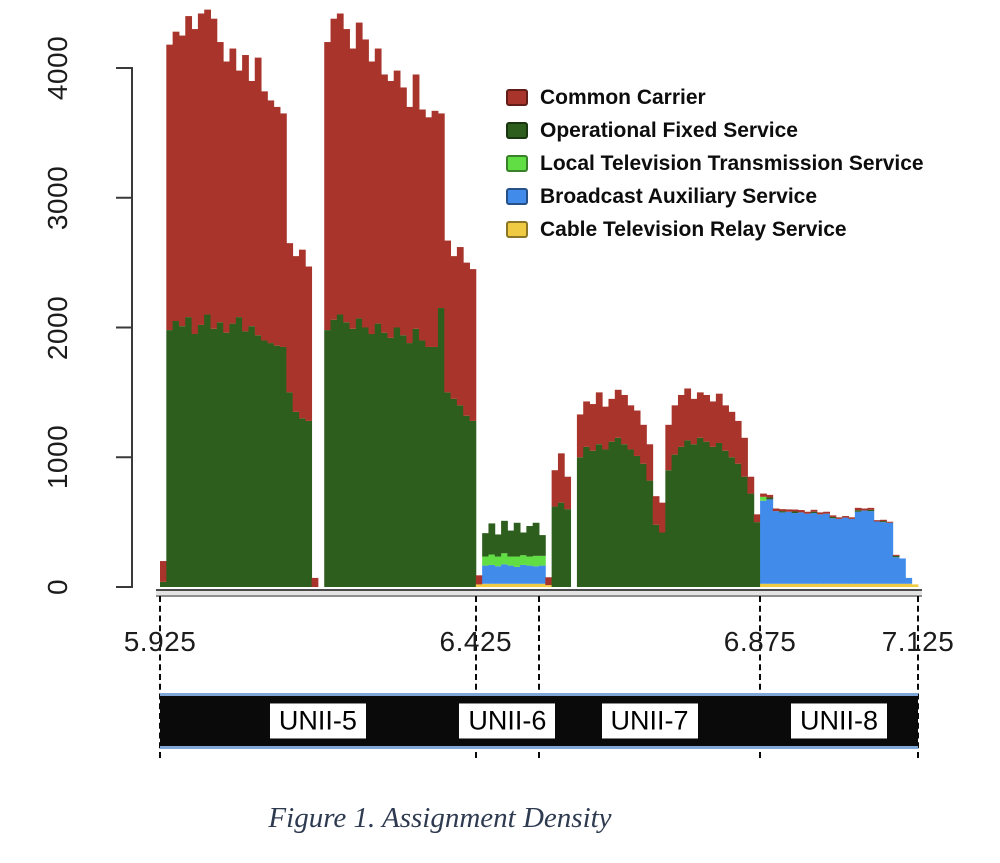  I want to click on y-tick-label: 3000, so click(57, 197).